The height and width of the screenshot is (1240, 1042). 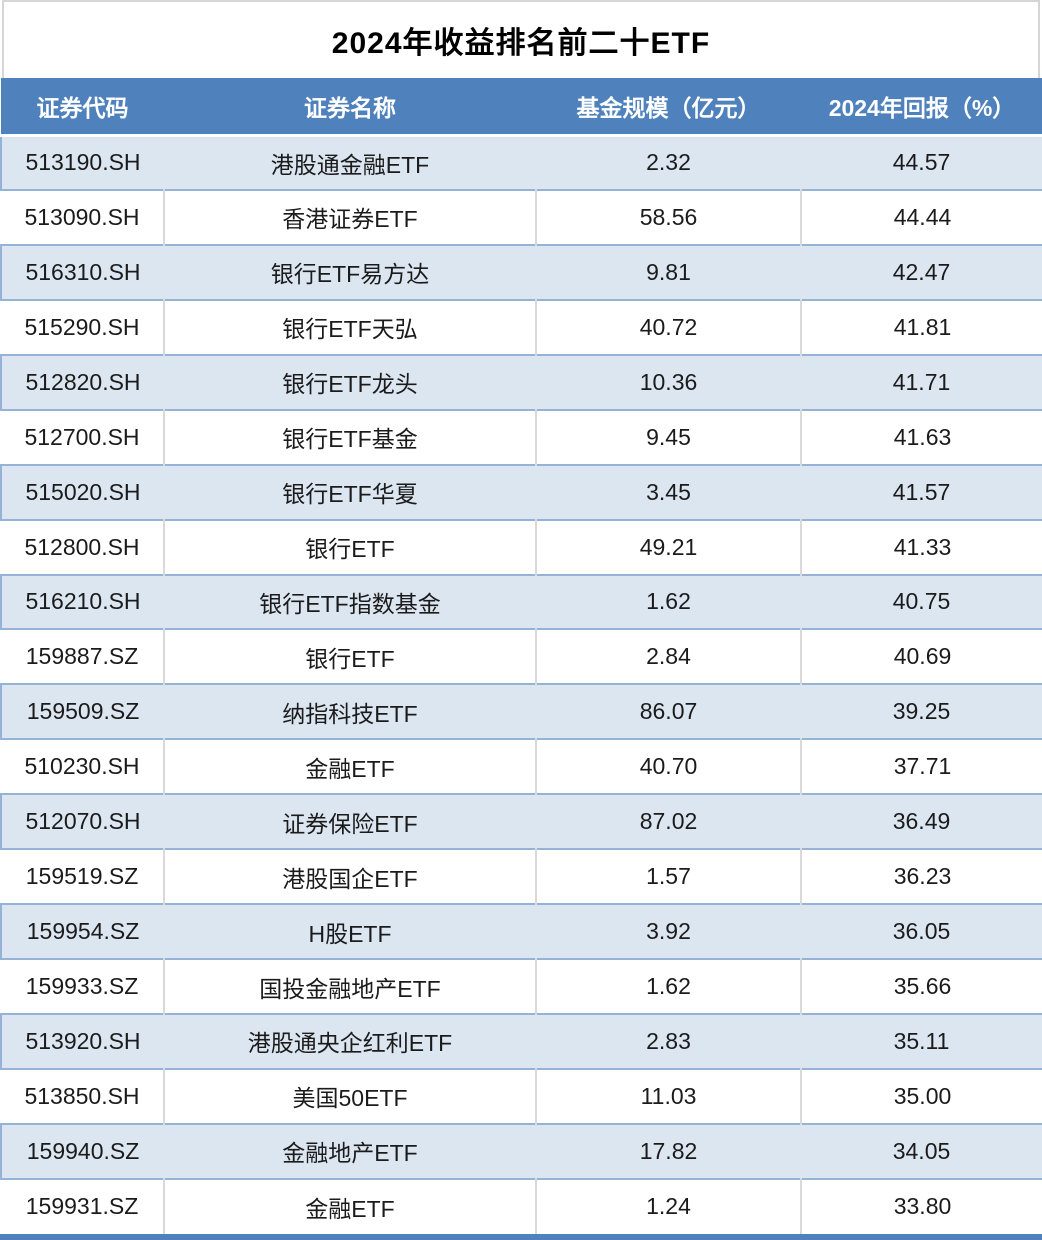 I want to click on cell-size: 17.82, so click(x=668, y=1151).